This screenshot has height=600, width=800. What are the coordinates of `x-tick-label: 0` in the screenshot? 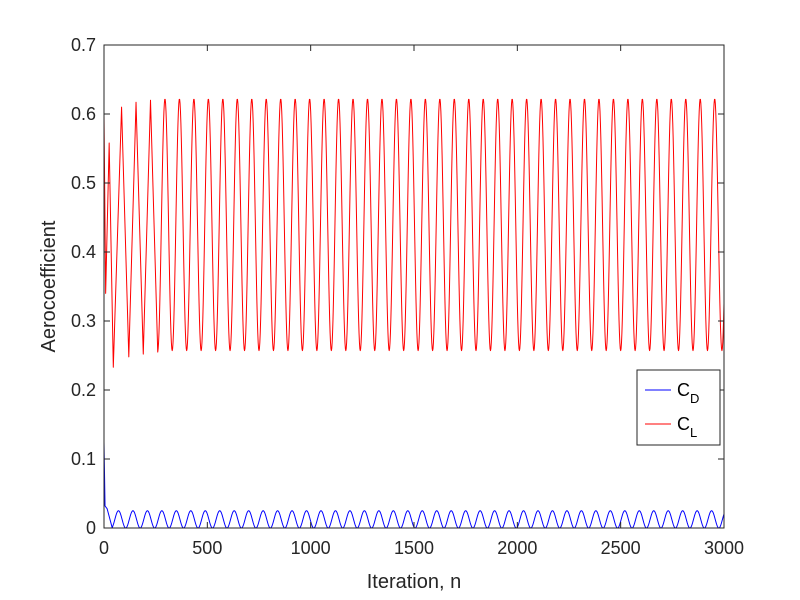 It's located at (104, 548).